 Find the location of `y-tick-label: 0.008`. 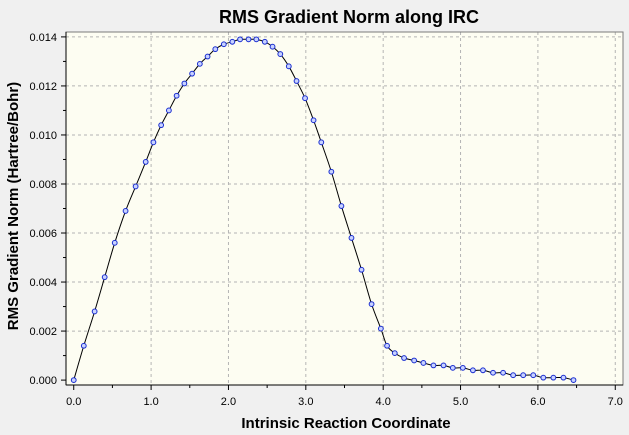

y-tick-label: 0.008 is located at coordinates (43, 185).